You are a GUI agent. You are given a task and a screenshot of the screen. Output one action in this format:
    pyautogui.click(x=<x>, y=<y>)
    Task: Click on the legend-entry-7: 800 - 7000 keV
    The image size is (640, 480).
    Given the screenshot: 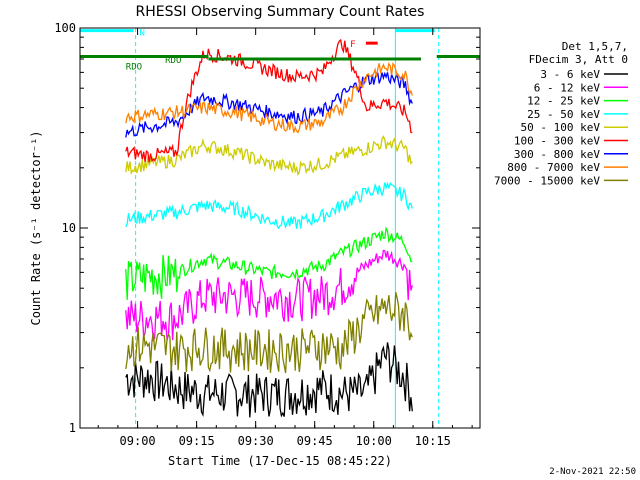 What is the action you would take?
    pyautogui.click(x=553, y=167)
    